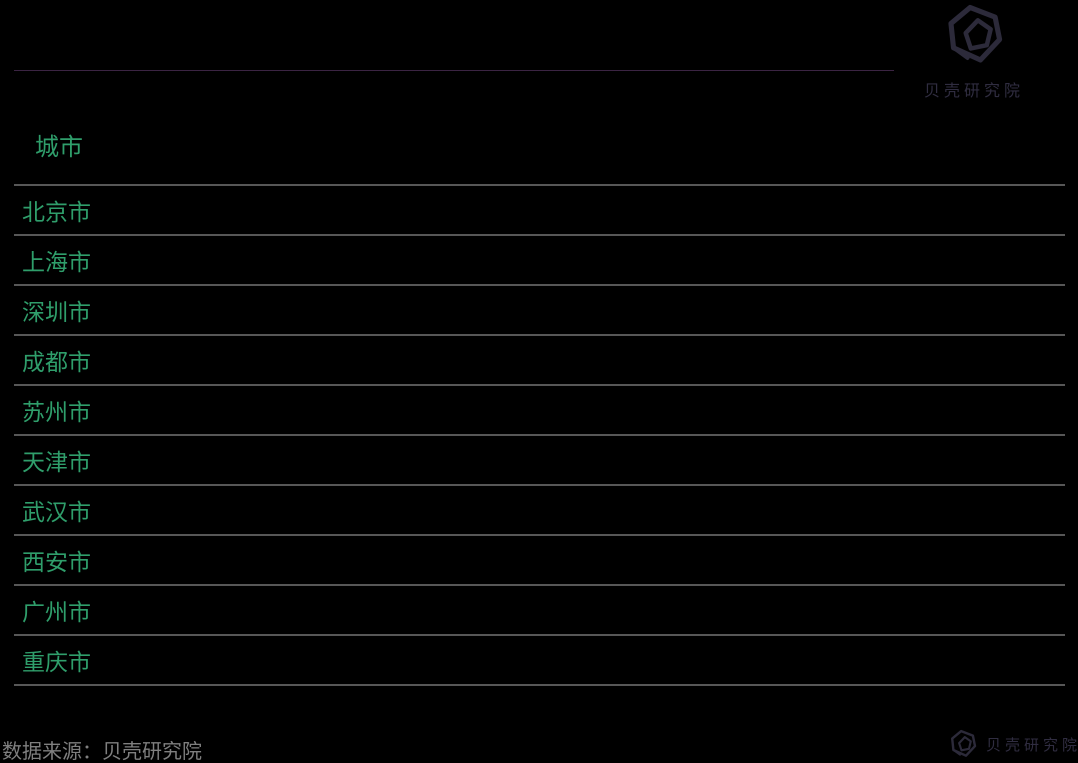 Image resolution: width=1078 pixels, height=763 pixels. What do you see at coordinates (539, 361) in the screenshot?
I see `table-row: 成都市` at bounding box center [539, 361].